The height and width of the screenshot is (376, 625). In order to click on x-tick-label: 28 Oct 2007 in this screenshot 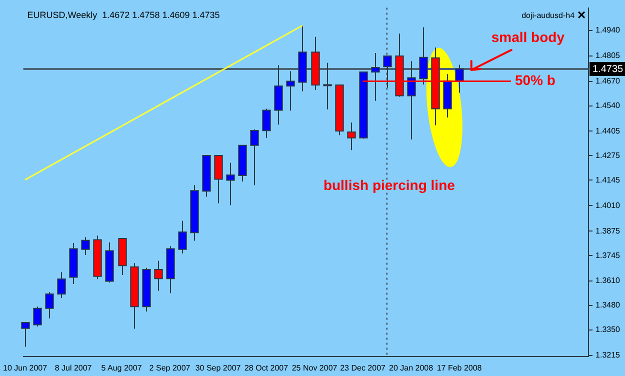, I will do `click(266, 367)`.